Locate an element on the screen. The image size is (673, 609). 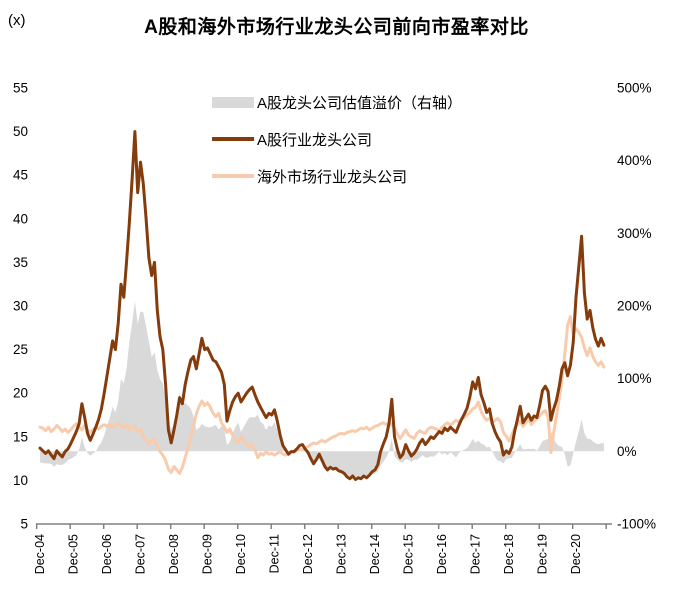
x-tick-label: Dec-12 is located at coordinates (308, 554).